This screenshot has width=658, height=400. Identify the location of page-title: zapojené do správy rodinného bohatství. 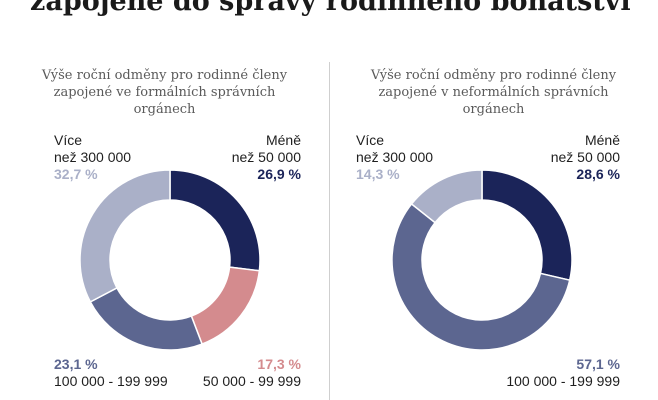
(330, 9).